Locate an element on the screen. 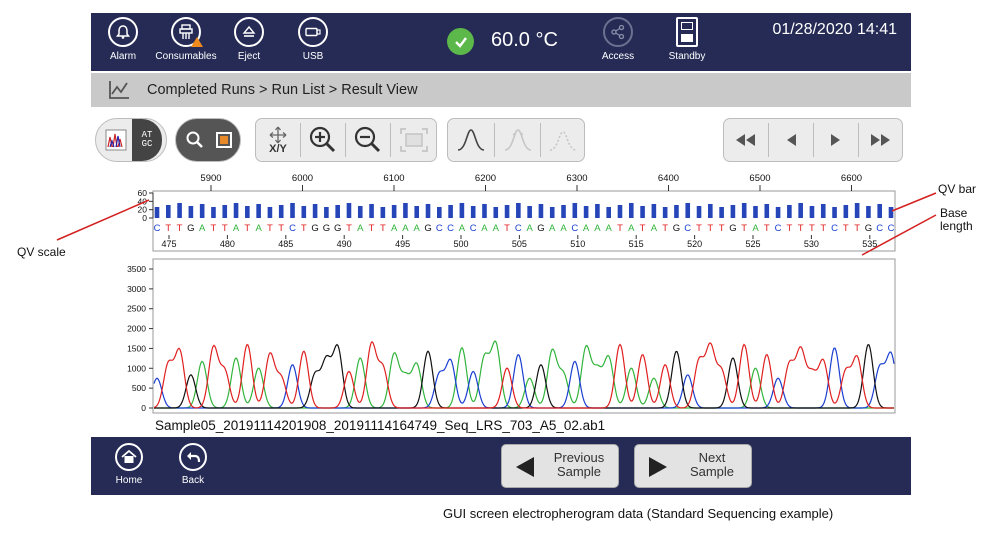 The height and width of the screenshot is (534, 1000). next-line1: Next is located at coordinates (712, 457).